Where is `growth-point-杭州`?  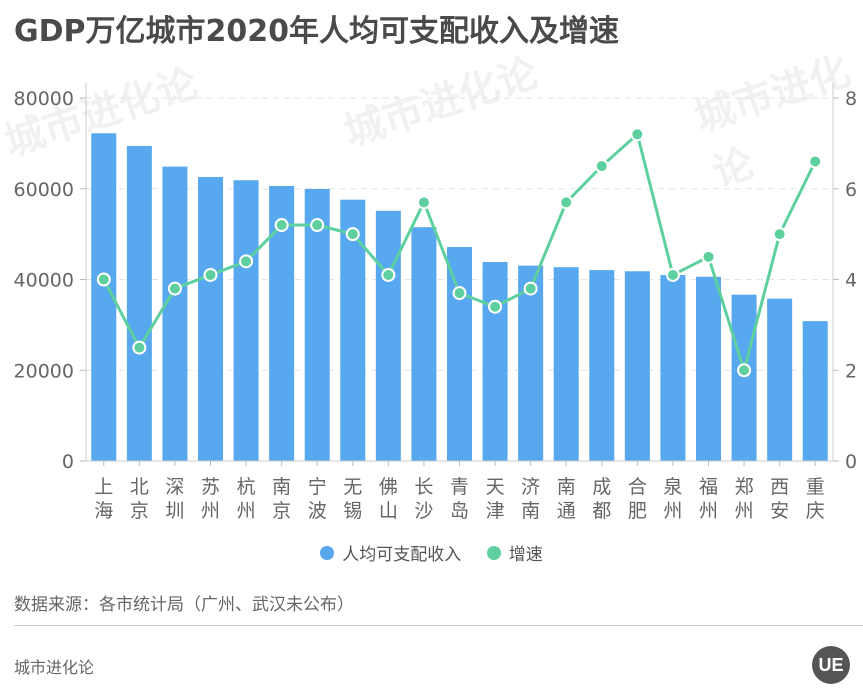 growth-point-杭州 is located at coordinates (246, 261).